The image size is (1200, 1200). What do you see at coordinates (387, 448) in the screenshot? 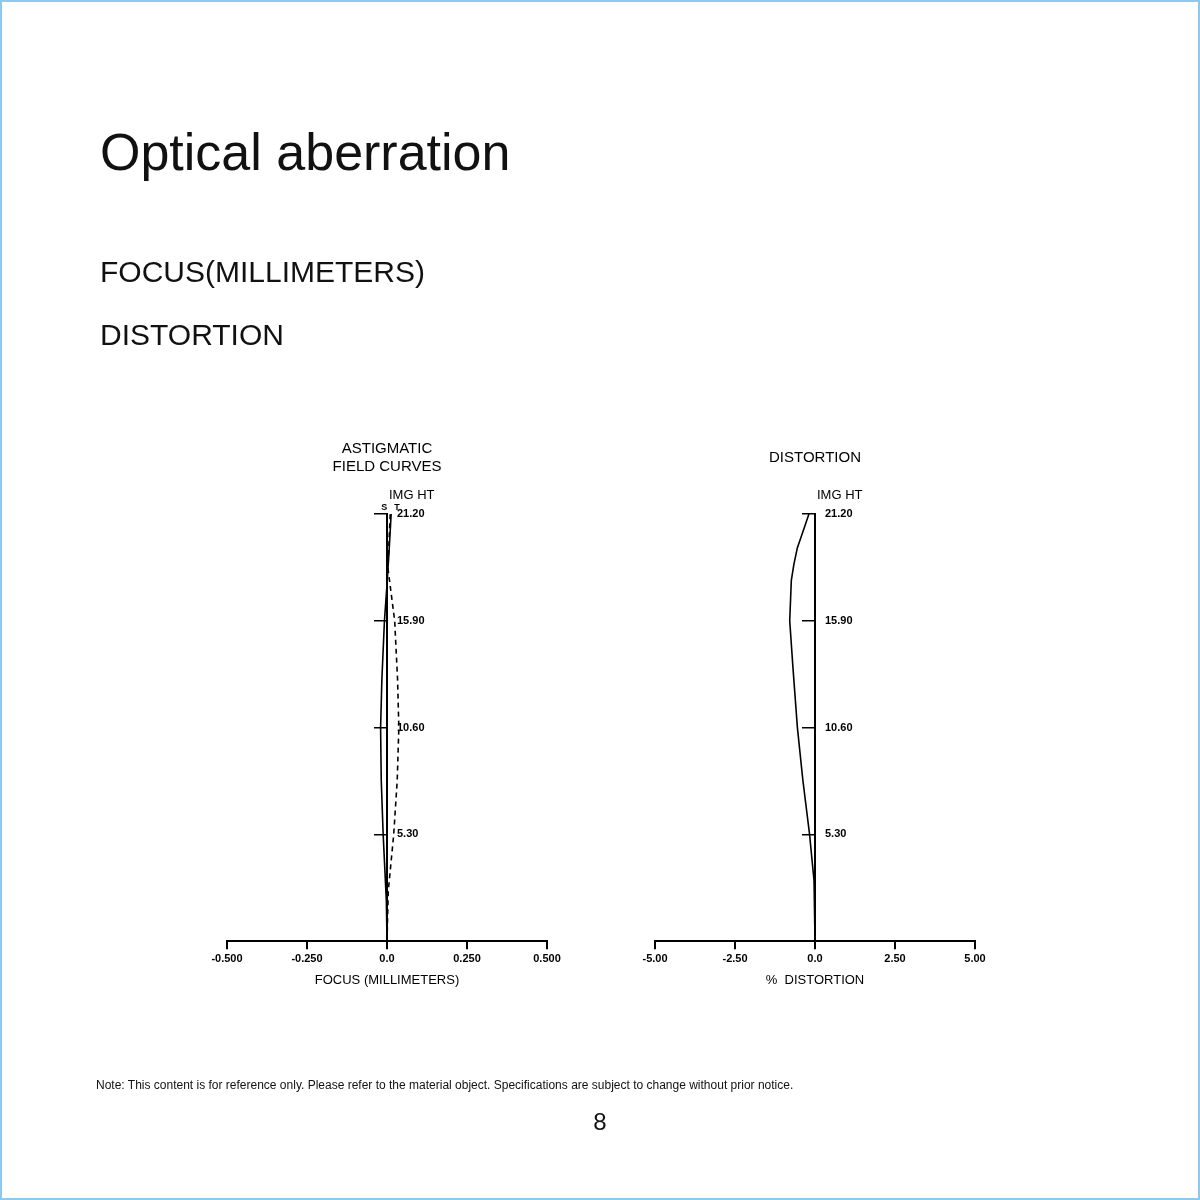
I see `text: ASTIGMATIC` at bounding box center [387, 448].